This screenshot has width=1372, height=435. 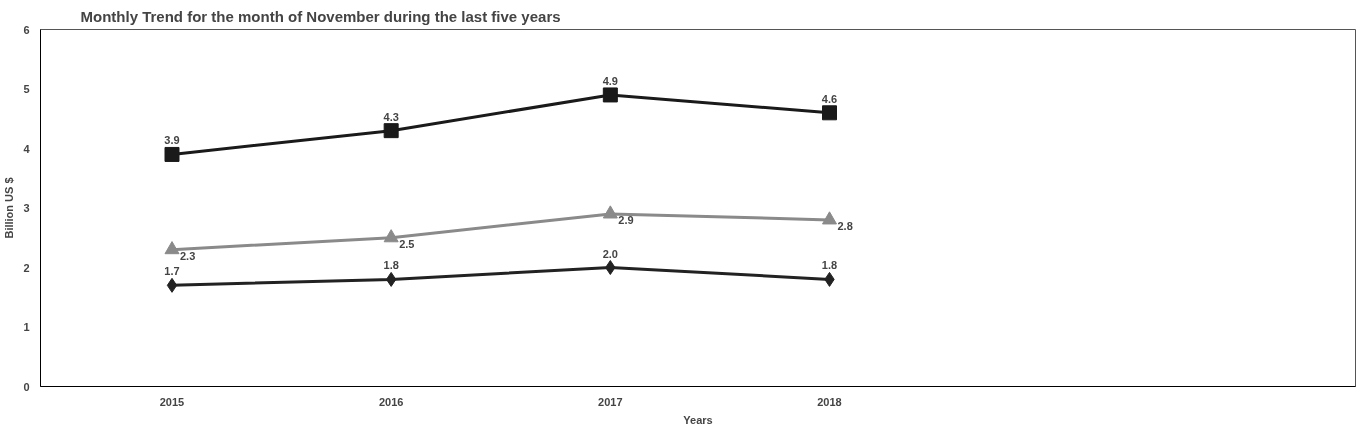 What do you see at coordinates (610, 253) in the screenshot?
I see `data-label: 2.0` at bounding box center [610, 253].